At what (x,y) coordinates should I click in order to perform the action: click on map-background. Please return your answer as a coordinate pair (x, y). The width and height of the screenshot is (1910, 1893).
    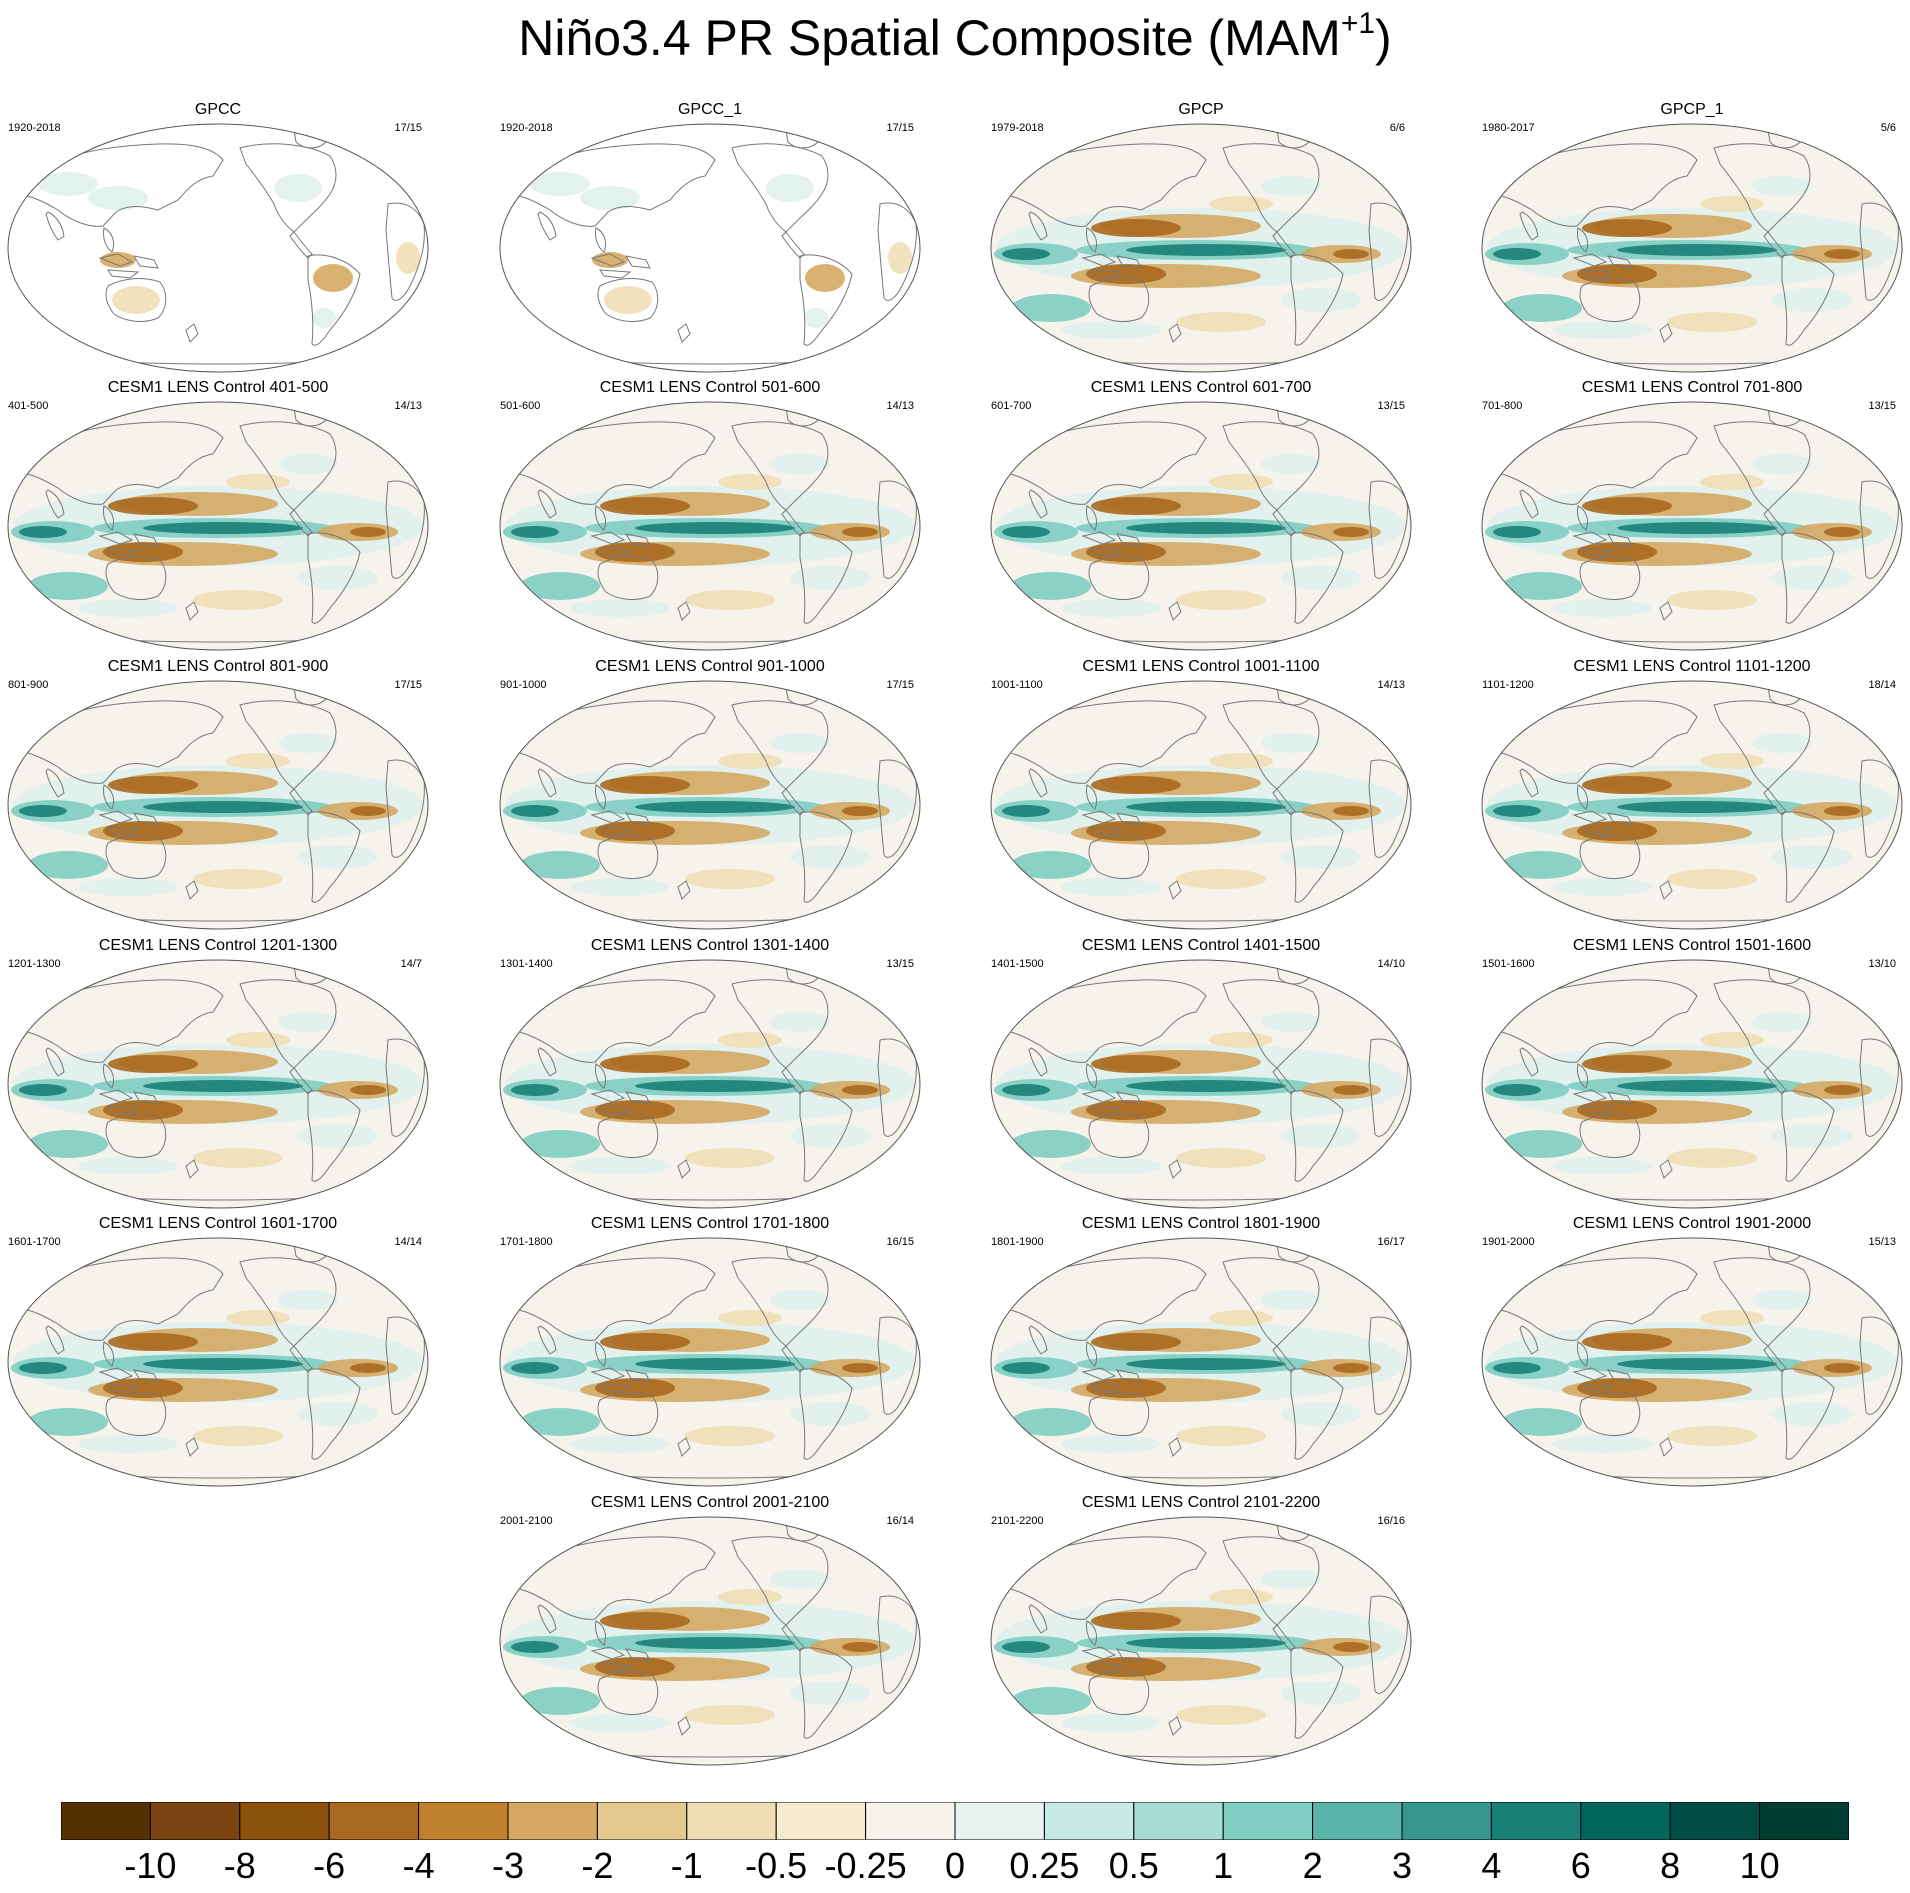
    Looking at the image, I should click on (710, 248).